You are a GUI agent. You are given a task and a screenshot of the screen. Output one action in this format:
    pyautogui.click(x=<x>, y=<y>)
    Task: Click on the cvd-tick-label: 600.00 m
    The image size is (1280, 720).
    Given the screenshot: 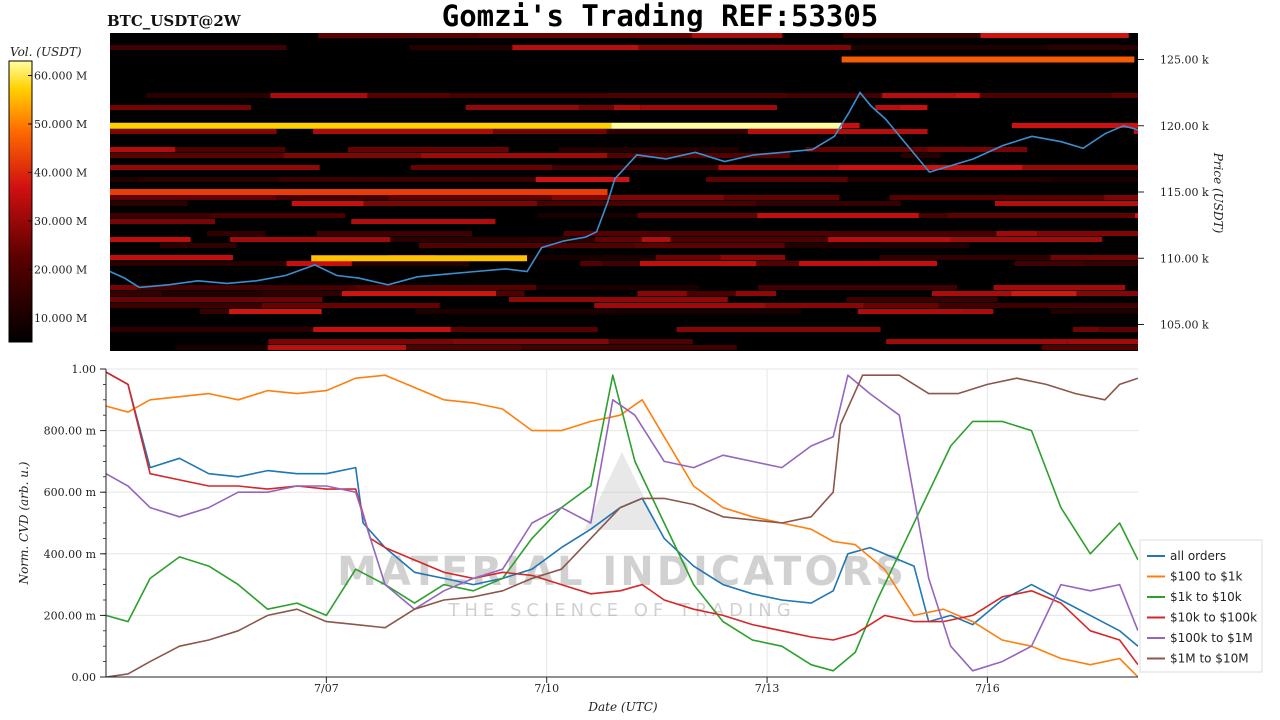 What is the action you would take?
    pyautogui.click(x=70, y=492)
    